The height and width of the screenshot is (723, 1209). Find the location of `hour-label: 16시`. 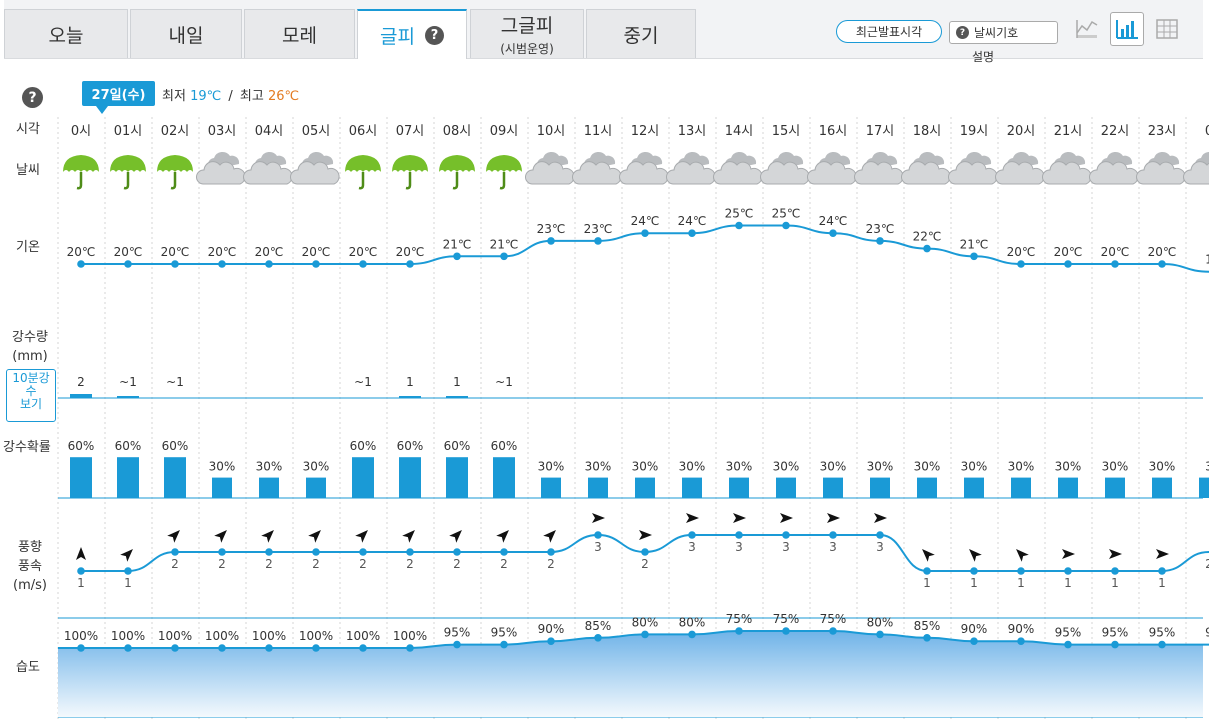

hour-label: 16시 is located at coordinates (833, 131).